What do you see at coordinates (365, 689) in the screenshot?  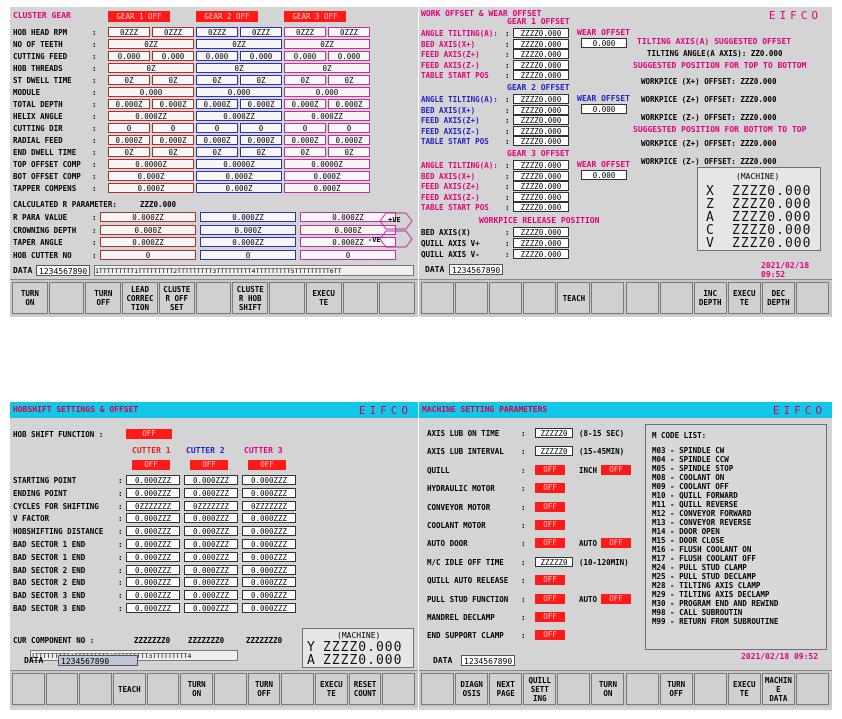 I see `softkey-button: RESET COUNT` at bounding box center [365, 689].